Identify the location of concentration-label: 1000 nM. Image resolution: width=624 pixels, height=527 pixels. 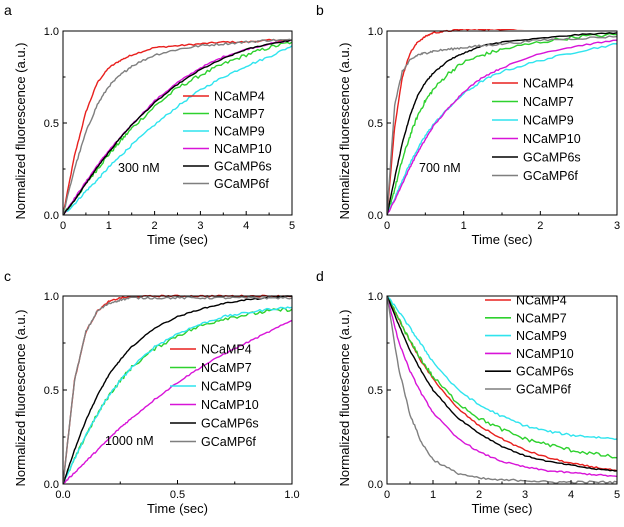
(129, 441).